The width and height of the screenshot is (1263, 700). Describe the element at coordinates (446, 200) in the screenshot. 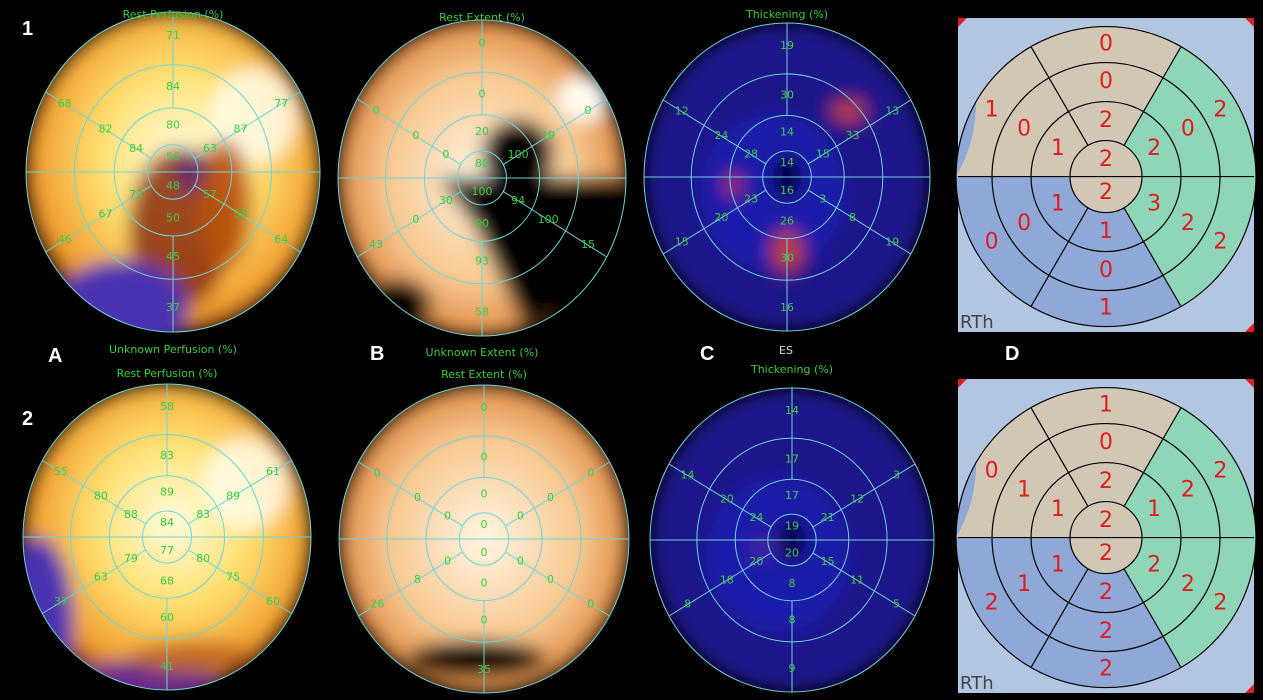

I see `ring1-segment-value: 30` at that location.